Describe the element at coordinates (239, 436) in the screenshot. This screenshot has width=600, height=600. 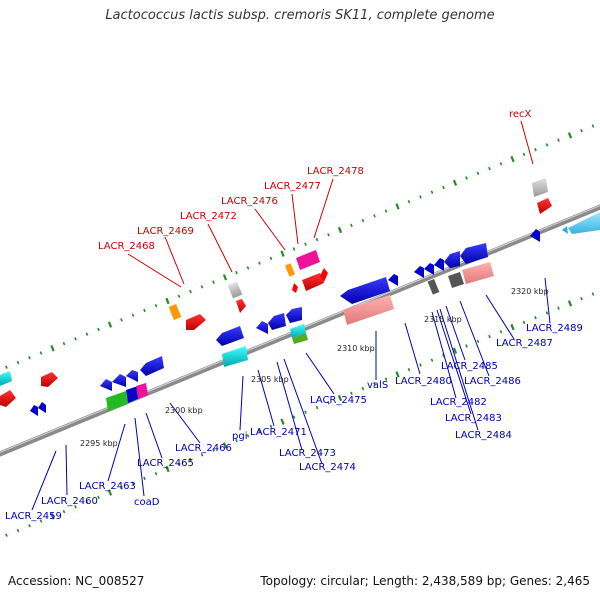
I see `gene-label: pgi` at that location.